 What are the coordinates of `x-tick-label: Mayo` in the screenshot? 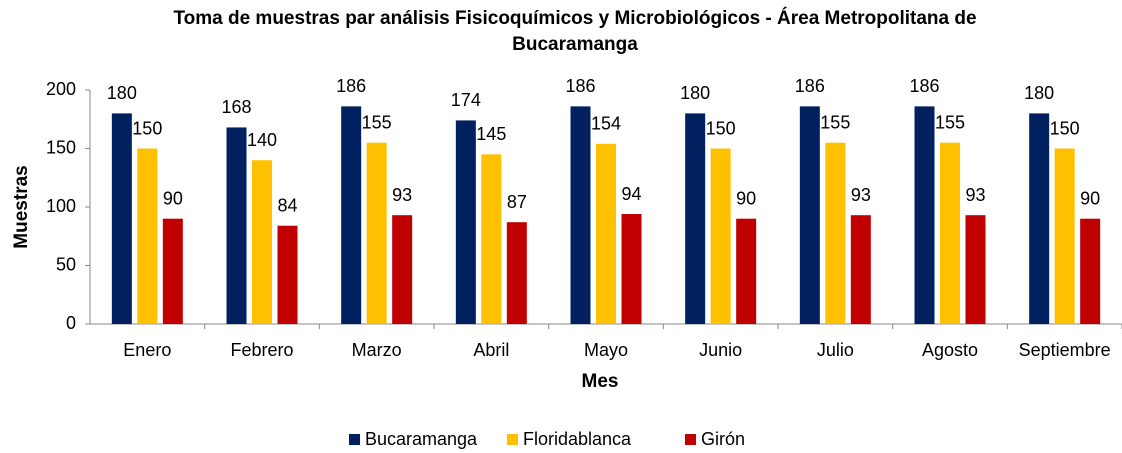 It's located at (606, 350).